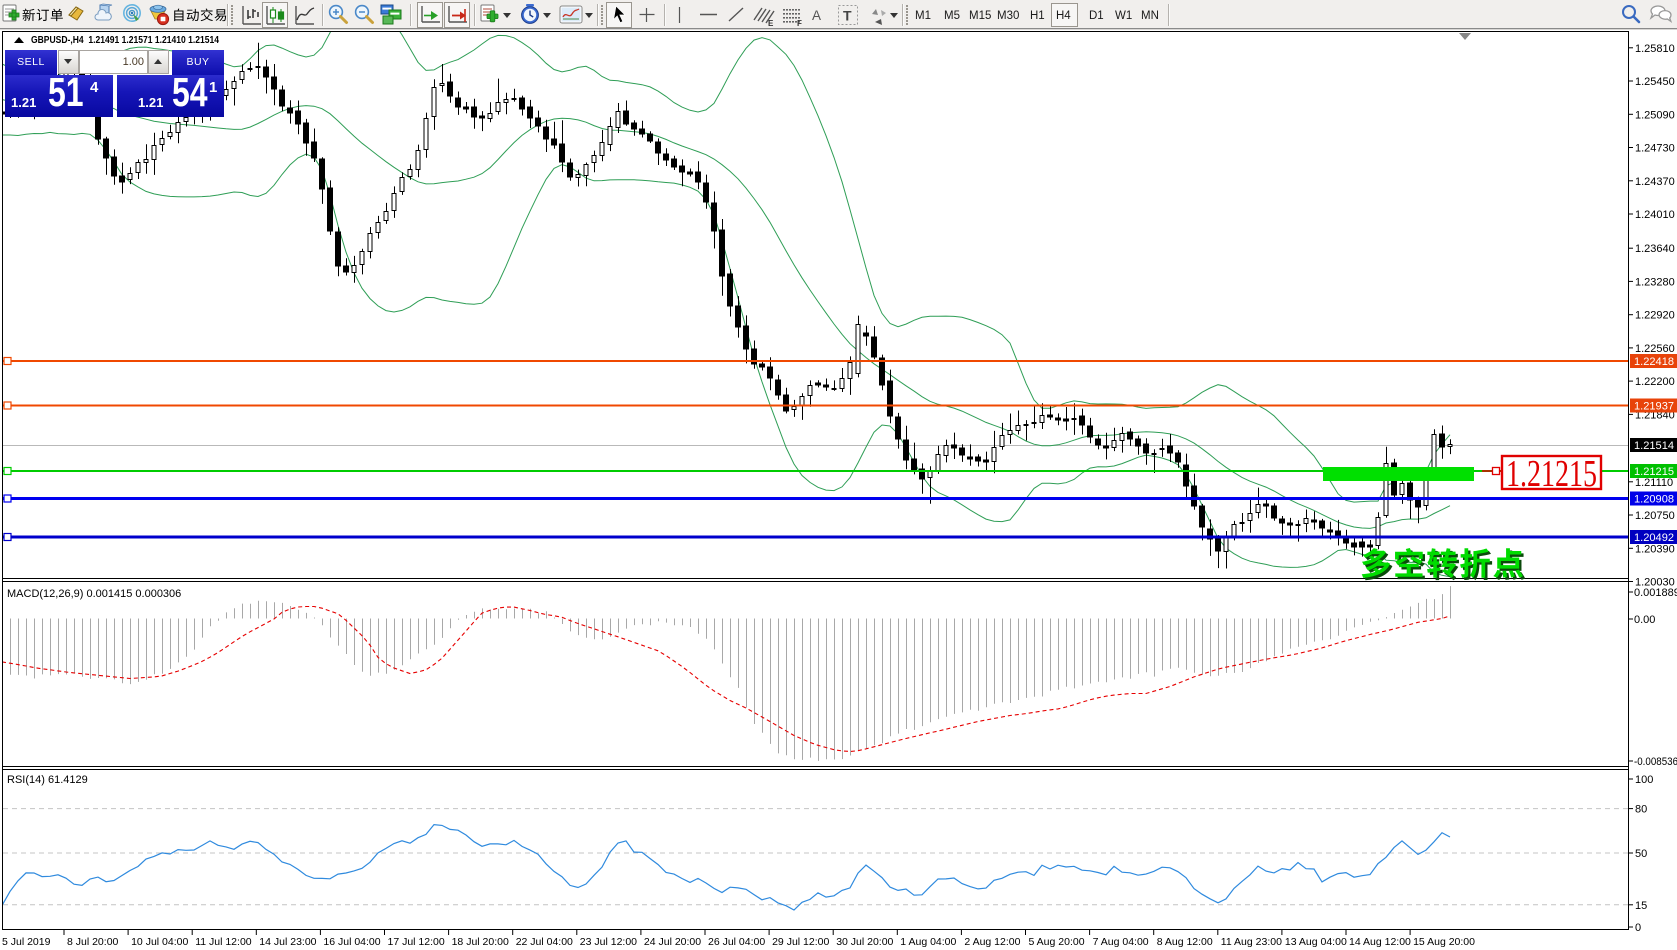  What do you see at coordinates (672, 942) in the screenshot?
I see `svg-text: 24 Jul 20:00` at bounding box center [672, 942].